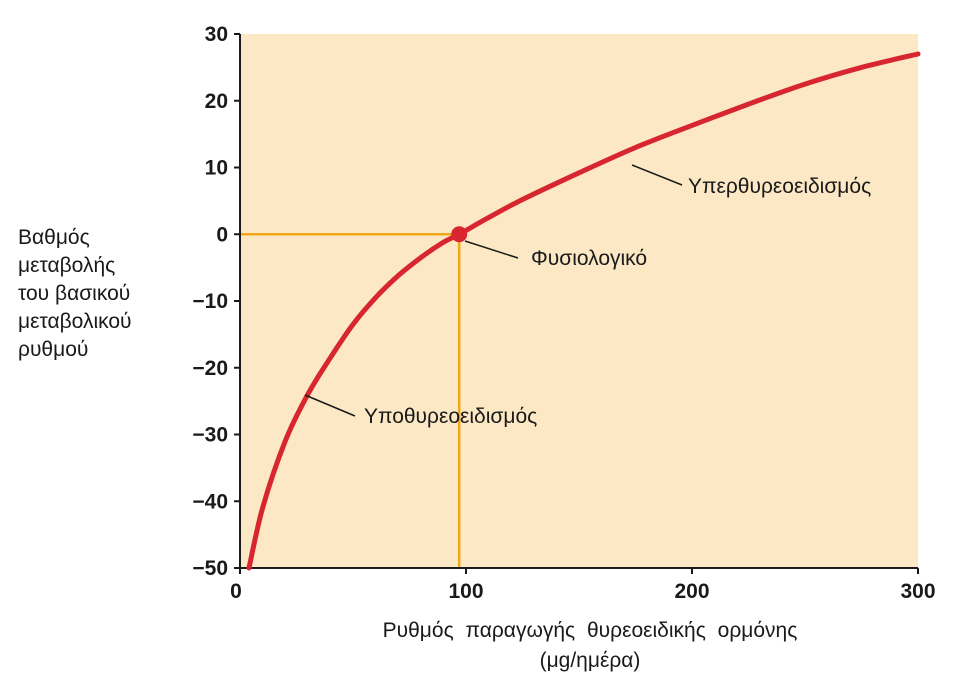  Describe the element at coordinates (210, 501) in the screenshot. I see `y-tick-label: −40` at that location.